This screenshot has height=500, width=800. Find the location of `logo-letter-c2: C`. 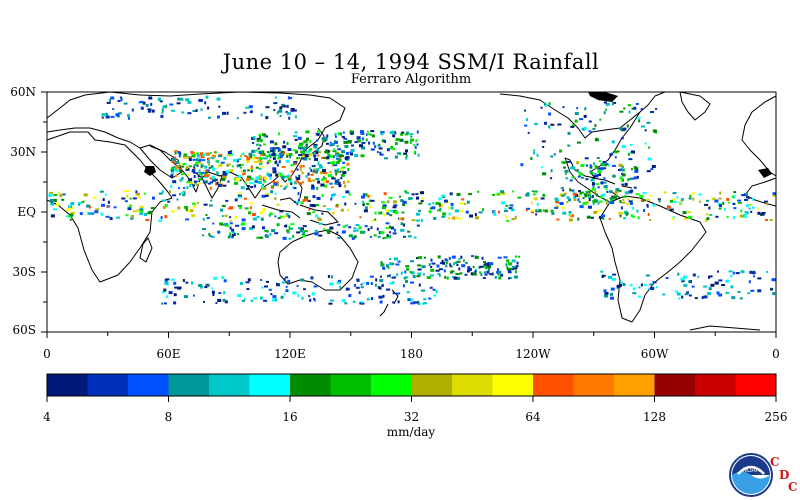

logo-letter-c2: C is located at coordinates (793, 487).